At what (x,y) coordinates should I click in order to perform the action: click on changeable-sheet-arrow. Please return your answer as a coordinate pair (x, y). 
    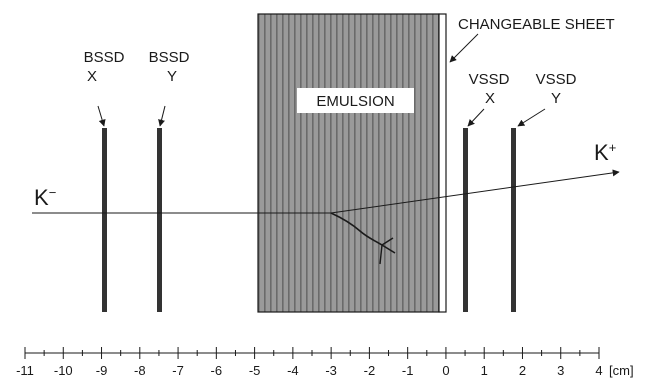
    Looking at the image, I should click on (464, 48).